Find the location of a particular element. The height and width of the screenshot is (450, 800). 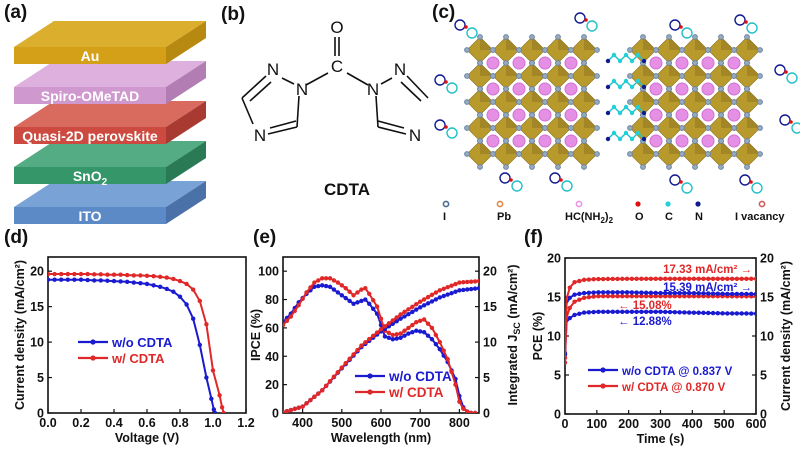

legend-label: I vacancy is located at coordinates (760, 217).